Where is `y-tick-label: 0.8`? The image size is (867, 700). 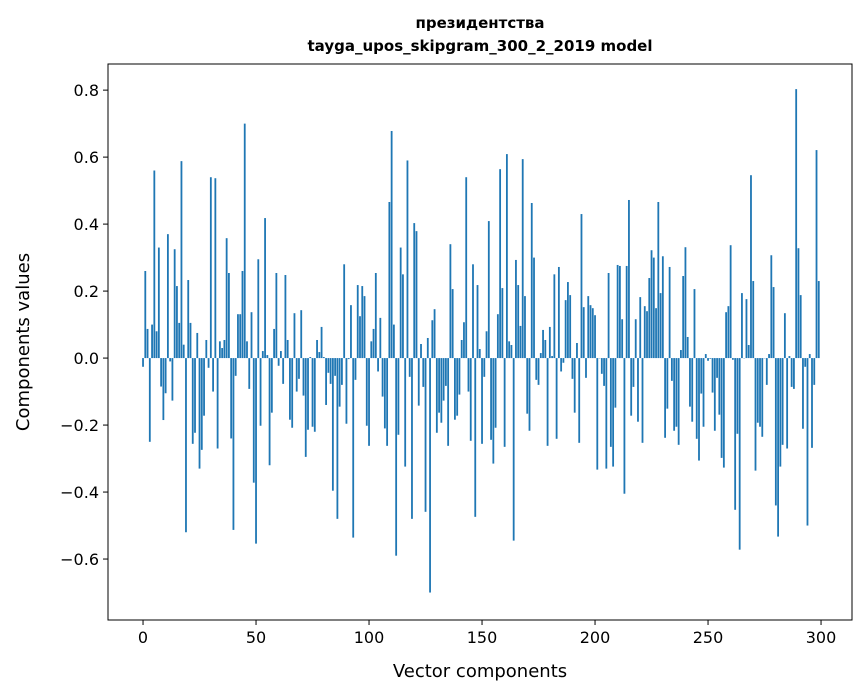 y-tick-label: 0.8 is located at coordinates (86, 90).